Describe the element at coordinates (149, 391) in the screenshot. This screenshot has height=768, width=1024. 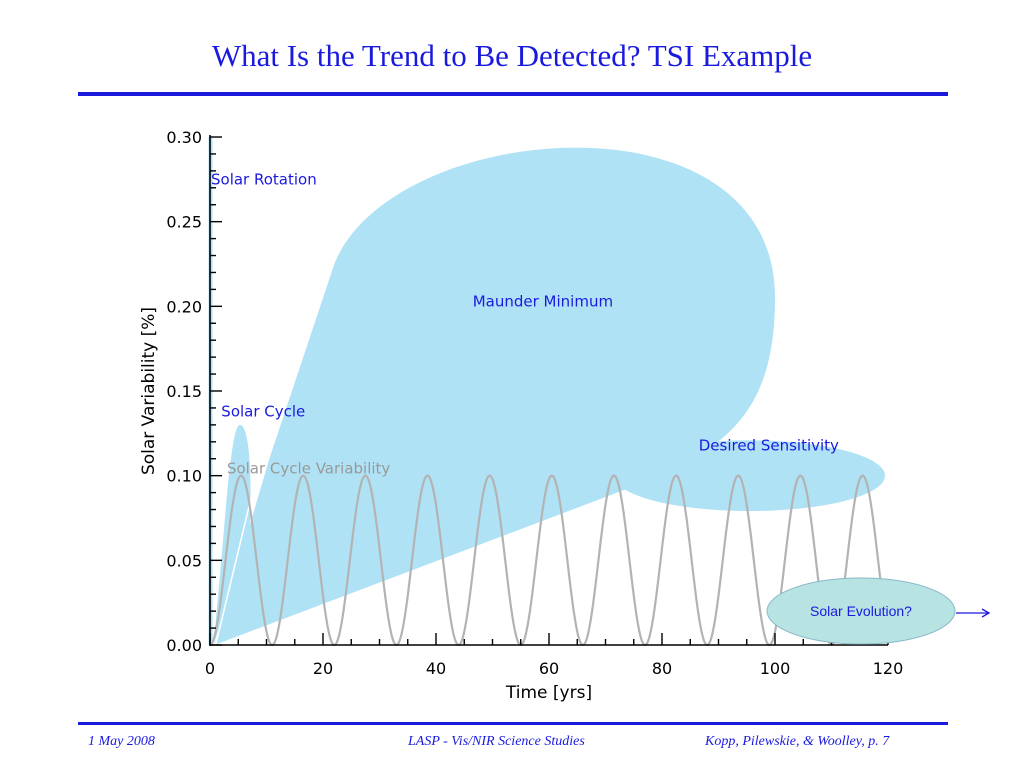
I see `y-axis-label: Solar Variability [%]` at that location.